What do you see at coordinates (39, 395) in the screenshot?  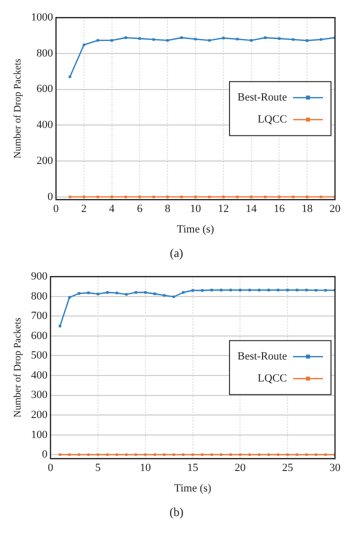 I see `y-tick-label: 300` at bounding box center [39, 395].